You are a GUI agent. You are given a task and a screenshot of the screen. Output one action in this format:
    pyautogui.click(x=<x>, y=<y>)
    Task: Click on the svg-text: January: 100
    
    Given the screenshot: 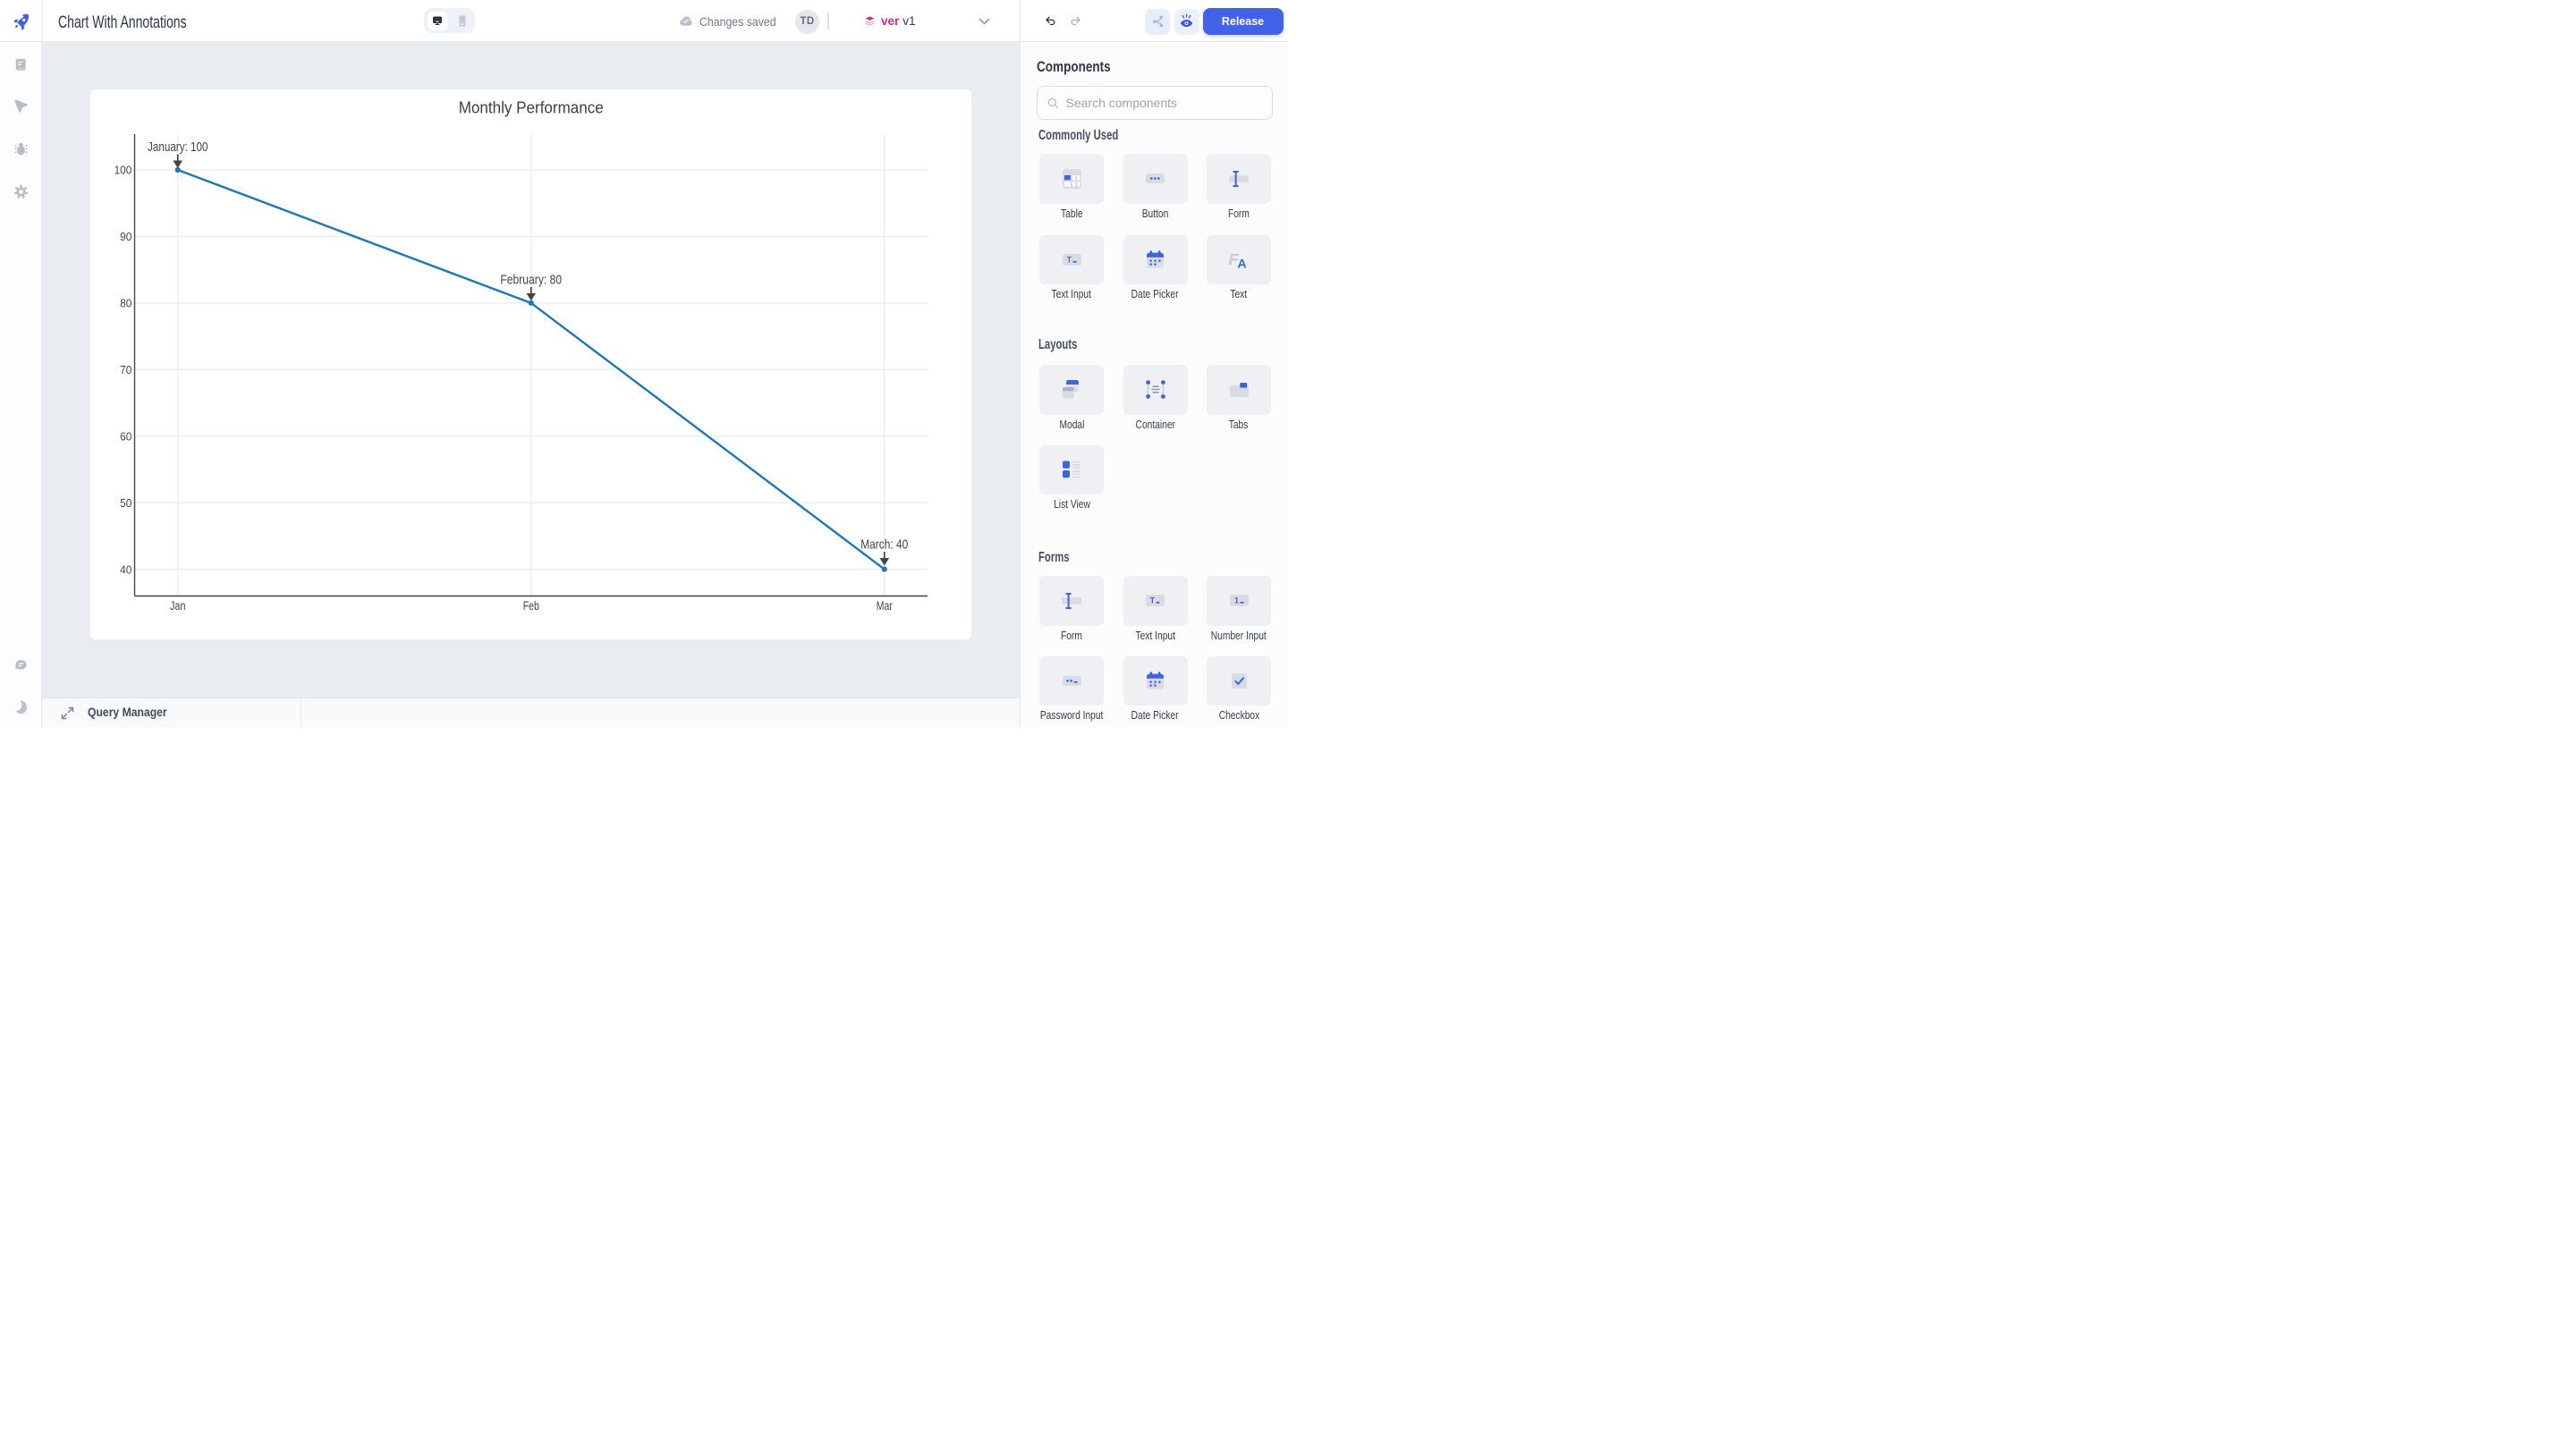 What is the action you would take?
    pyautogui.click(x=178, y=147)
    